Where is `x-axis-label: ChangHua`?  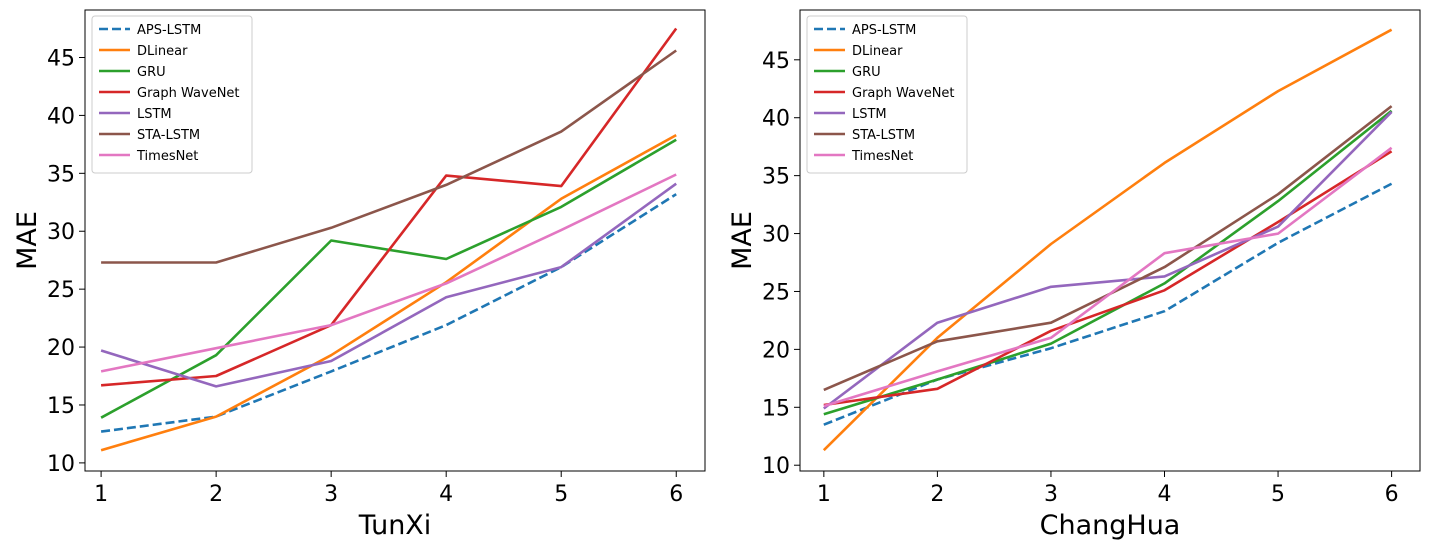
x-axis-label: ChangHua is located at coordinates (1110, 525).